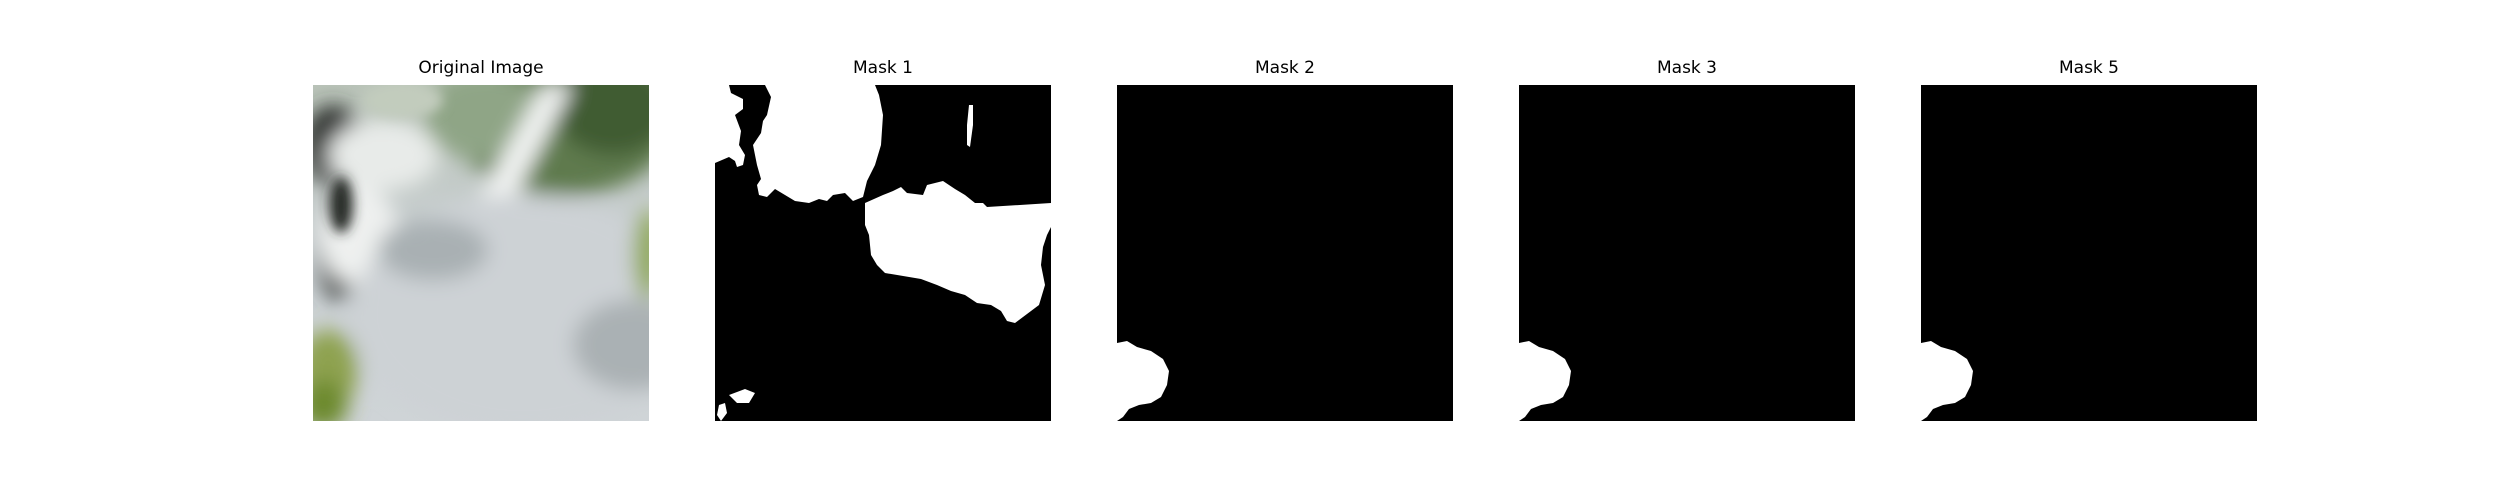 This screenshot has width=2500, height=500. Describe the element at coordinates (1947, 381) in the screenshot. I see `mask-5-foreground` at that location.